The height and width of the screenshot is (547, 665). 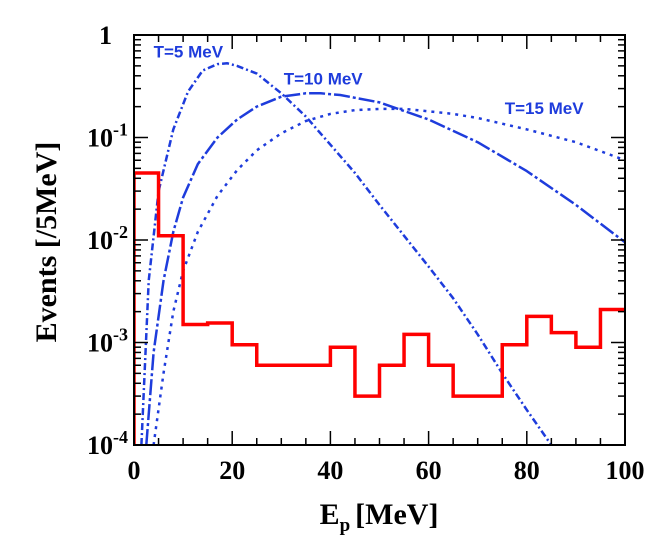 What do you see at coordinates (232, 470) in the screenshot?
I see `x-tick-label: 20` at bounding box center [232, 470].